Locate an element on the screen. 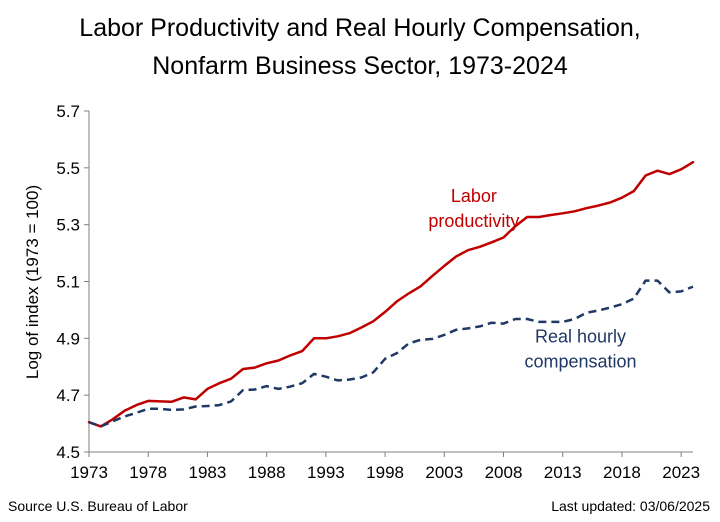  y-tick-label: 4.9 is located at coordinates (68, 338).